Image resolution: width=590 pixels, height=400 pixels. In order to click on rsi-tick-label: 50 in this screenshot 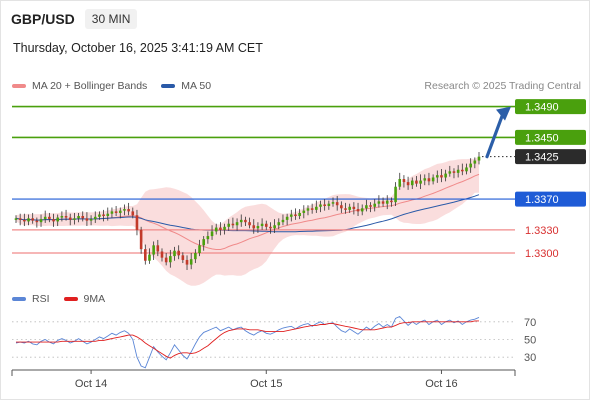, I will do `click(530, 341)`.